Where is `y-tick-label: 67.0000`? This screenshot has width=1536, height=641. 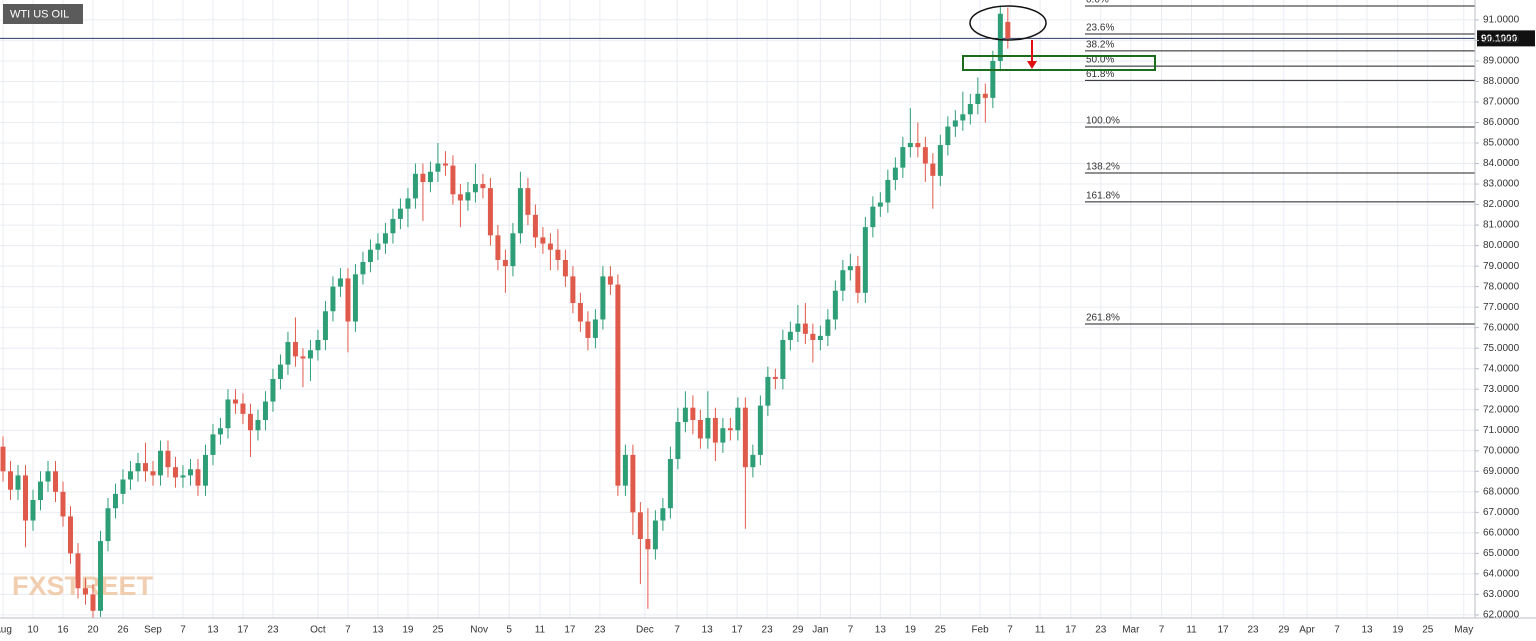 y-tick-label: 67.0000 is located at coordinates (1501, 512).